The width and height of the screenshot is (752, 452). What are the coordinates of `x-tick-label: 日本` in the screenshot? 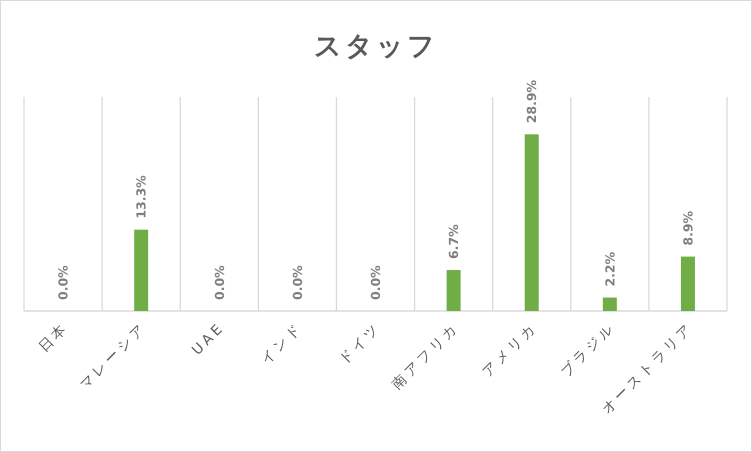 It's located at (54, 338).